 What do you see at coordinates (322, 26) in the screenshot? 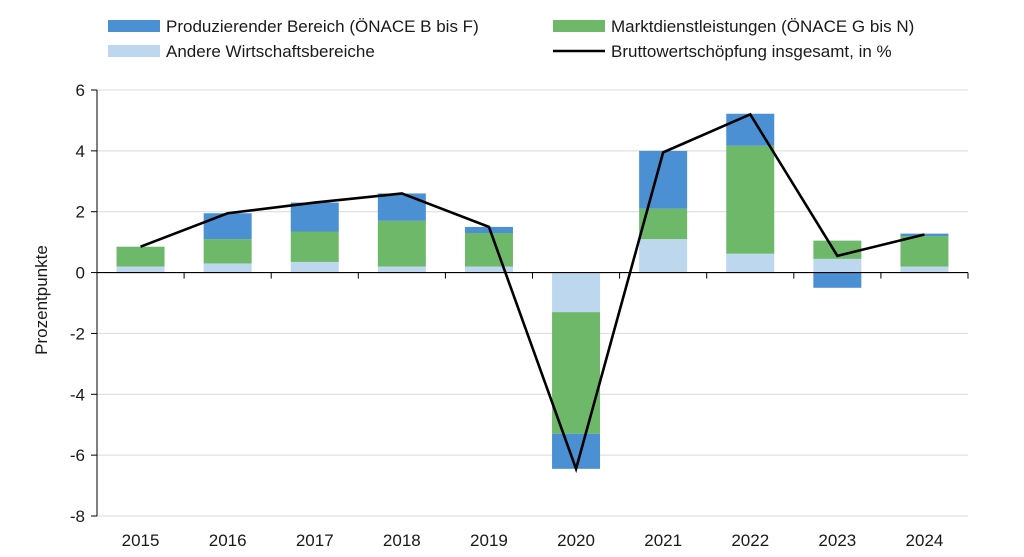
I see `legend-label: Produzierender Bereich (ÖNACE B bis F)` at bounding box center [322, 26].